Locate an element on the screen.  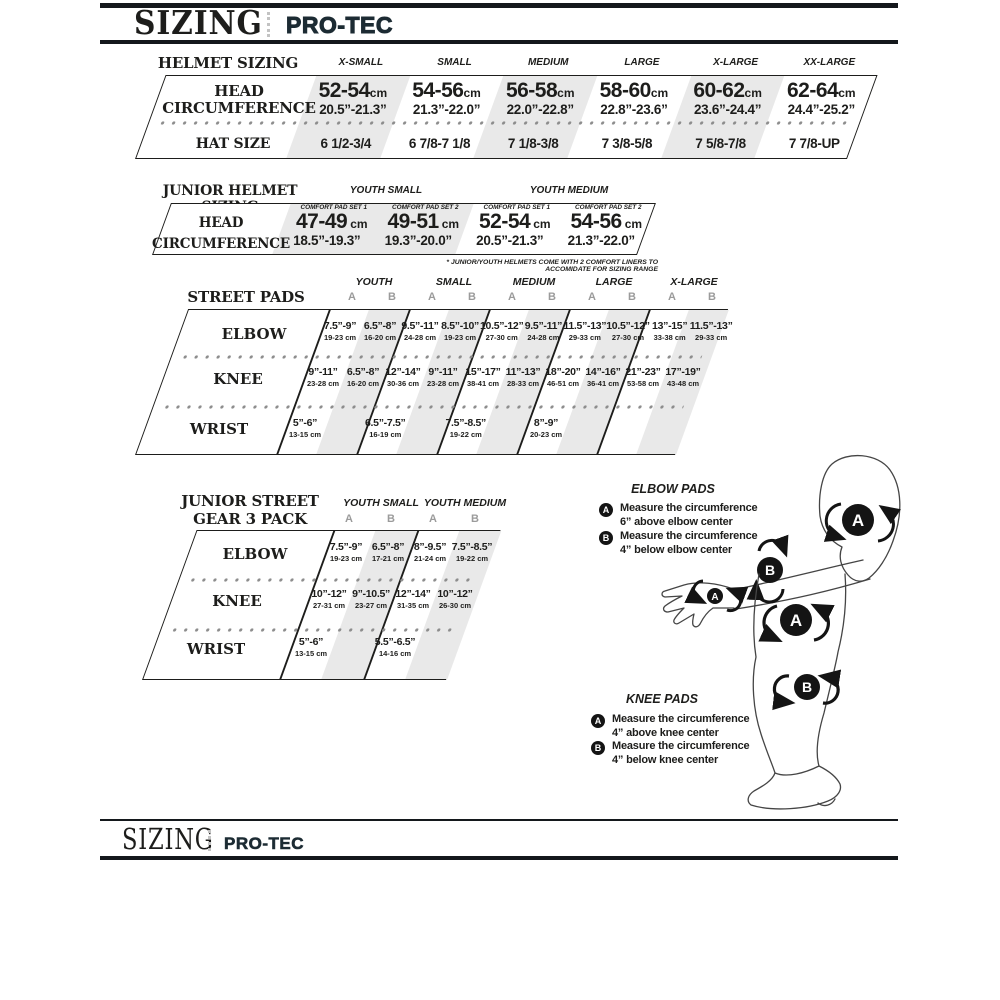
hat-cell: 7 3/8-5/8 is located at coordinates (627, 143).